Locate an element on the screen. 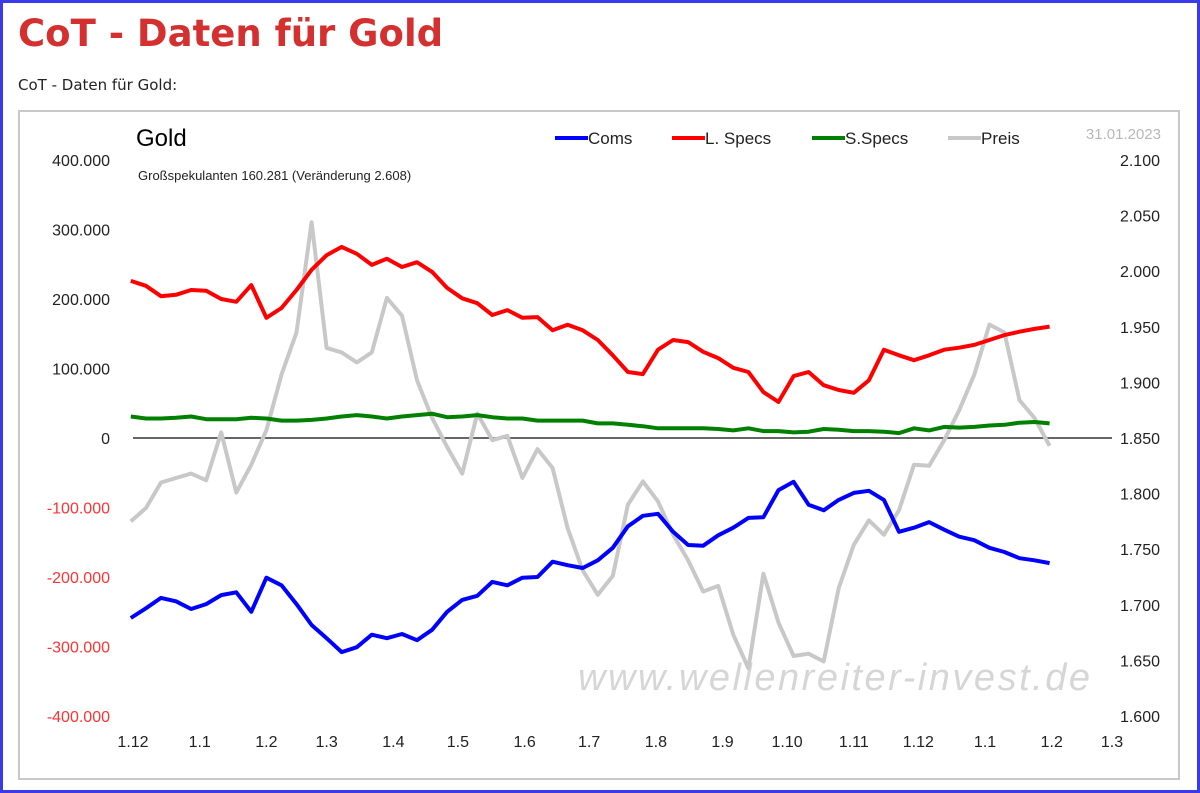  x-tick-label: 1.11 is located at coordinates (854, 742).